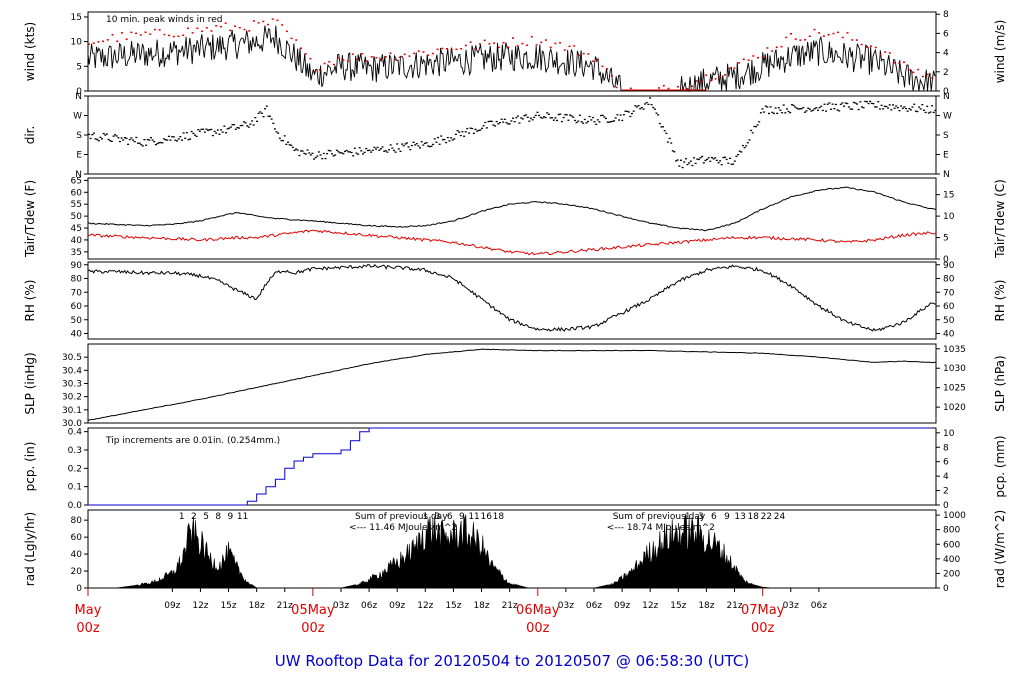 The width and height of the screenshot is (1024, 700). What do you see at coordinates (946, 156) in the screenshot?
I see `ytick-right-label-dir: E` at bounding box center [946, 156].